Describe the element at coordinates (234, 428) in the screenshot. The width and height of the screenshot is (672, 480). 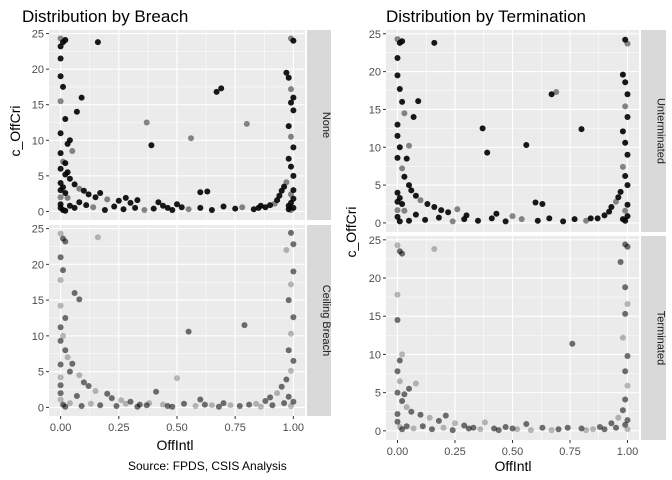
I see `x-tick-label: 0.75` at that location.